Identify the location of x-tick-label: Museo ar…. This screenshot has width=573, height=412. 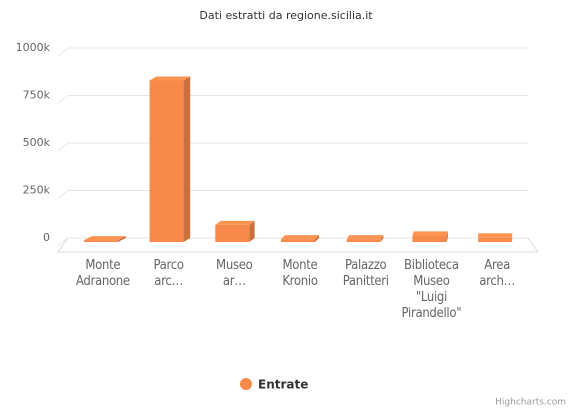
(234, 273).